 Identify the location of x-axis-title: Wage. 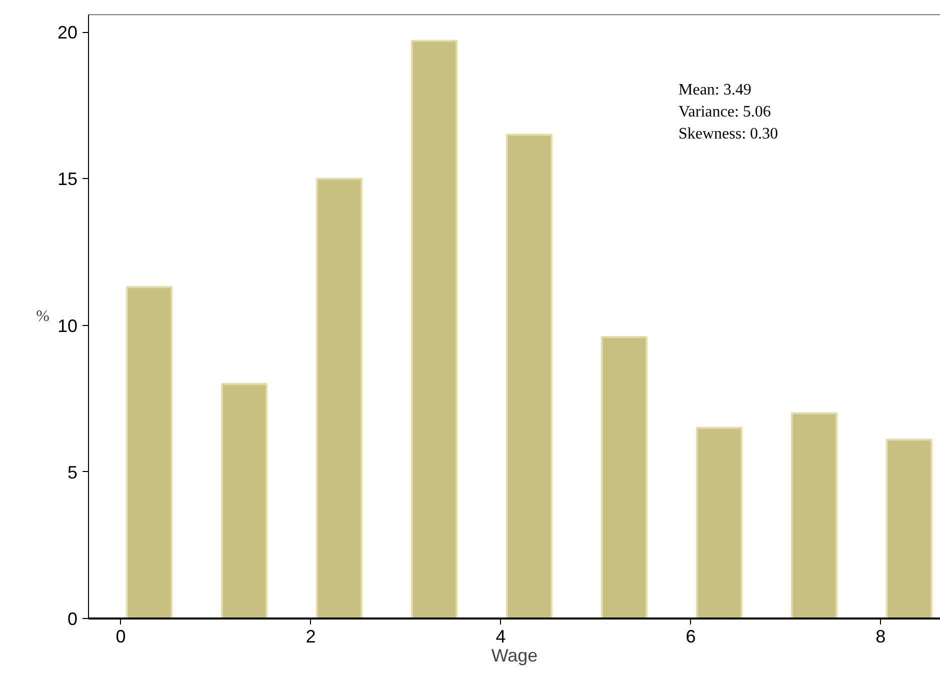
(514, 656).